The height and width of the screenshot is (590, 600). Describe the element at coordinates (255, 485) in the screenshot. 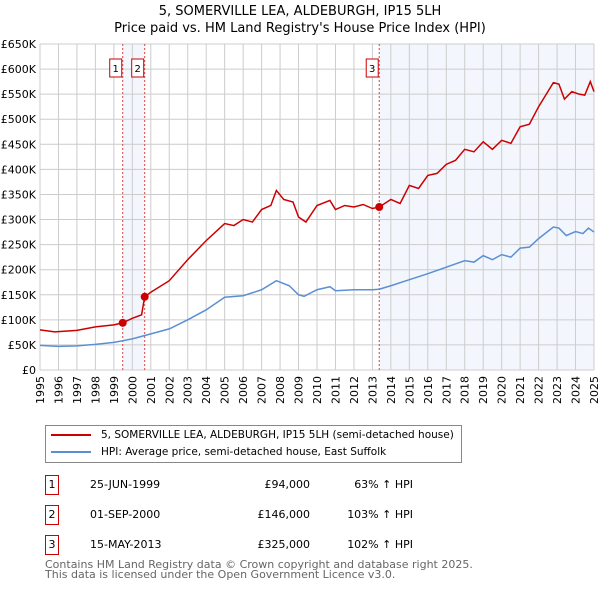

I see `transaction-row: 1 25-JUN-1999 £94,000 63% ↑ HPI` at that location.